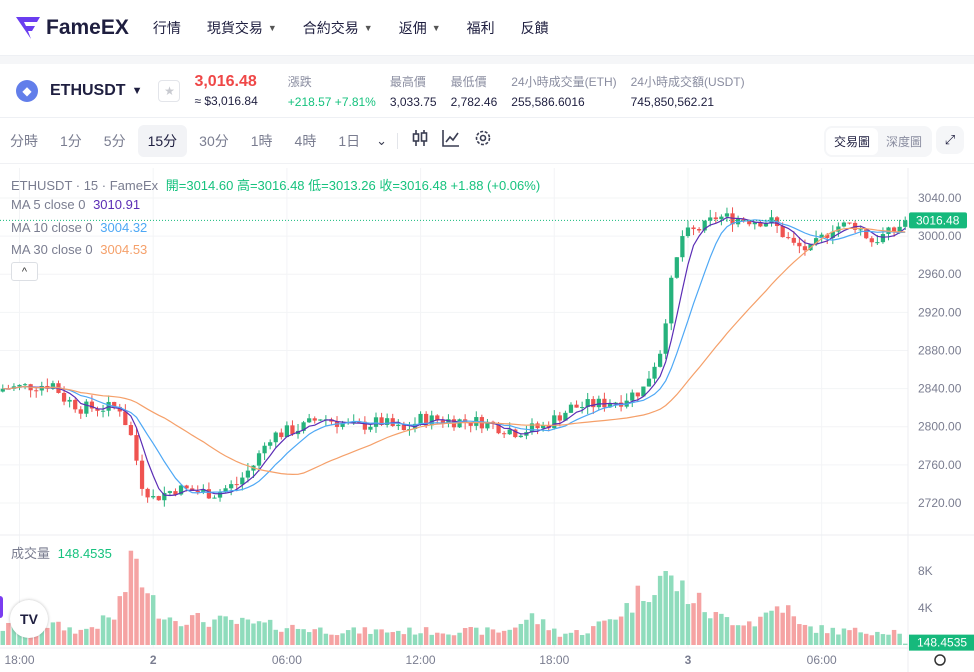  Describe the element at coordinates (413, 101) in the screenshot. I see `stat-value: 3,033.75` at that location.